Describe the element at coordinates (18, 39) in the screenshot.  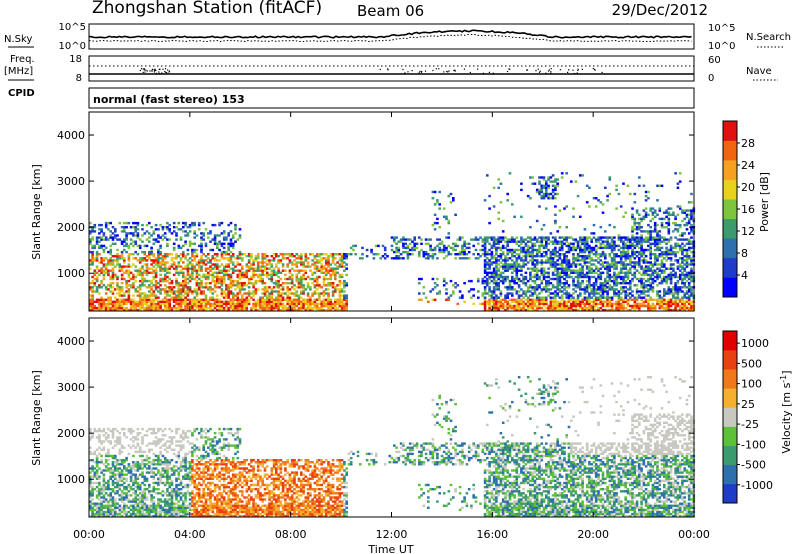
I see `nsky-label: N.Sky` at that location.